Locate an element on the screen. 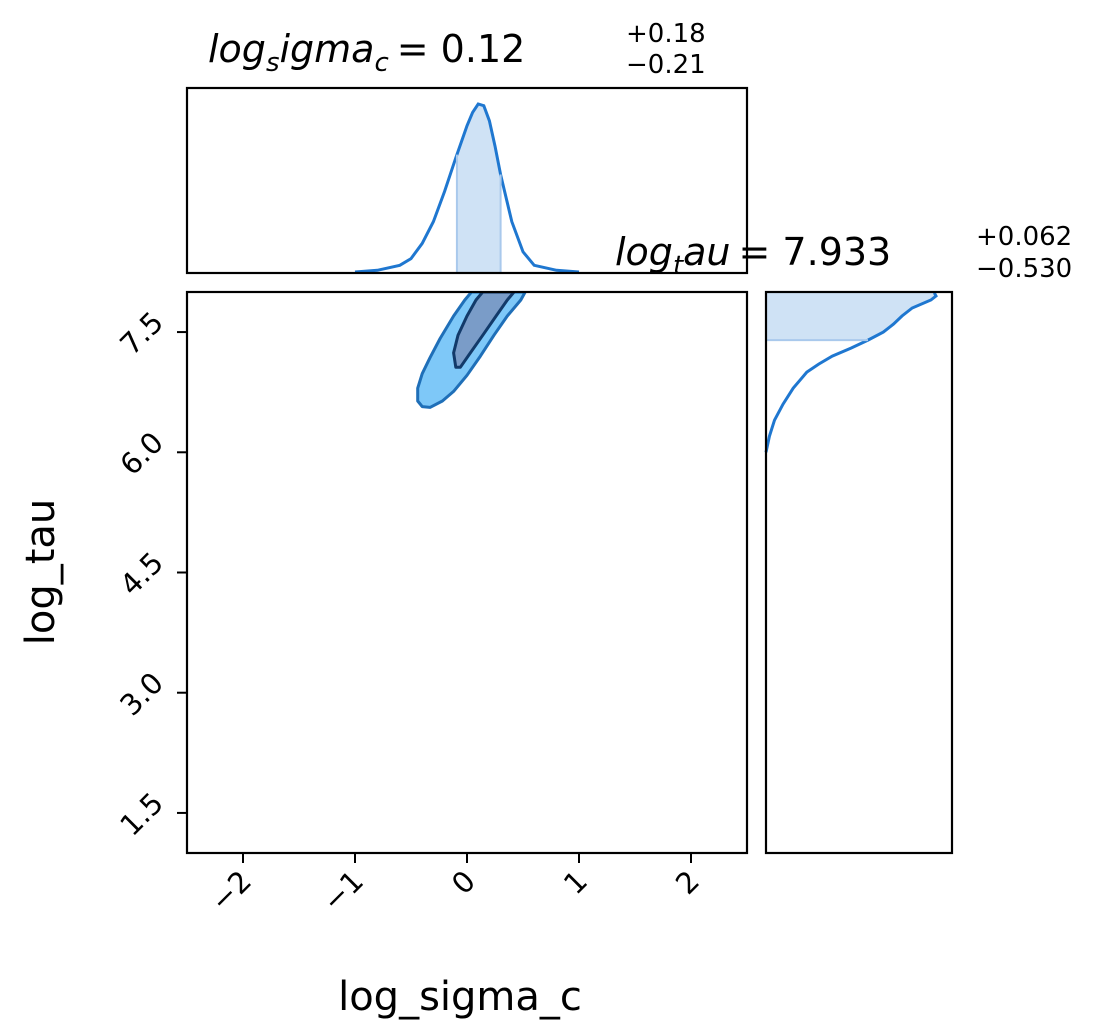  log-sigma-c-density-curve is located at coordinates (467, 188).